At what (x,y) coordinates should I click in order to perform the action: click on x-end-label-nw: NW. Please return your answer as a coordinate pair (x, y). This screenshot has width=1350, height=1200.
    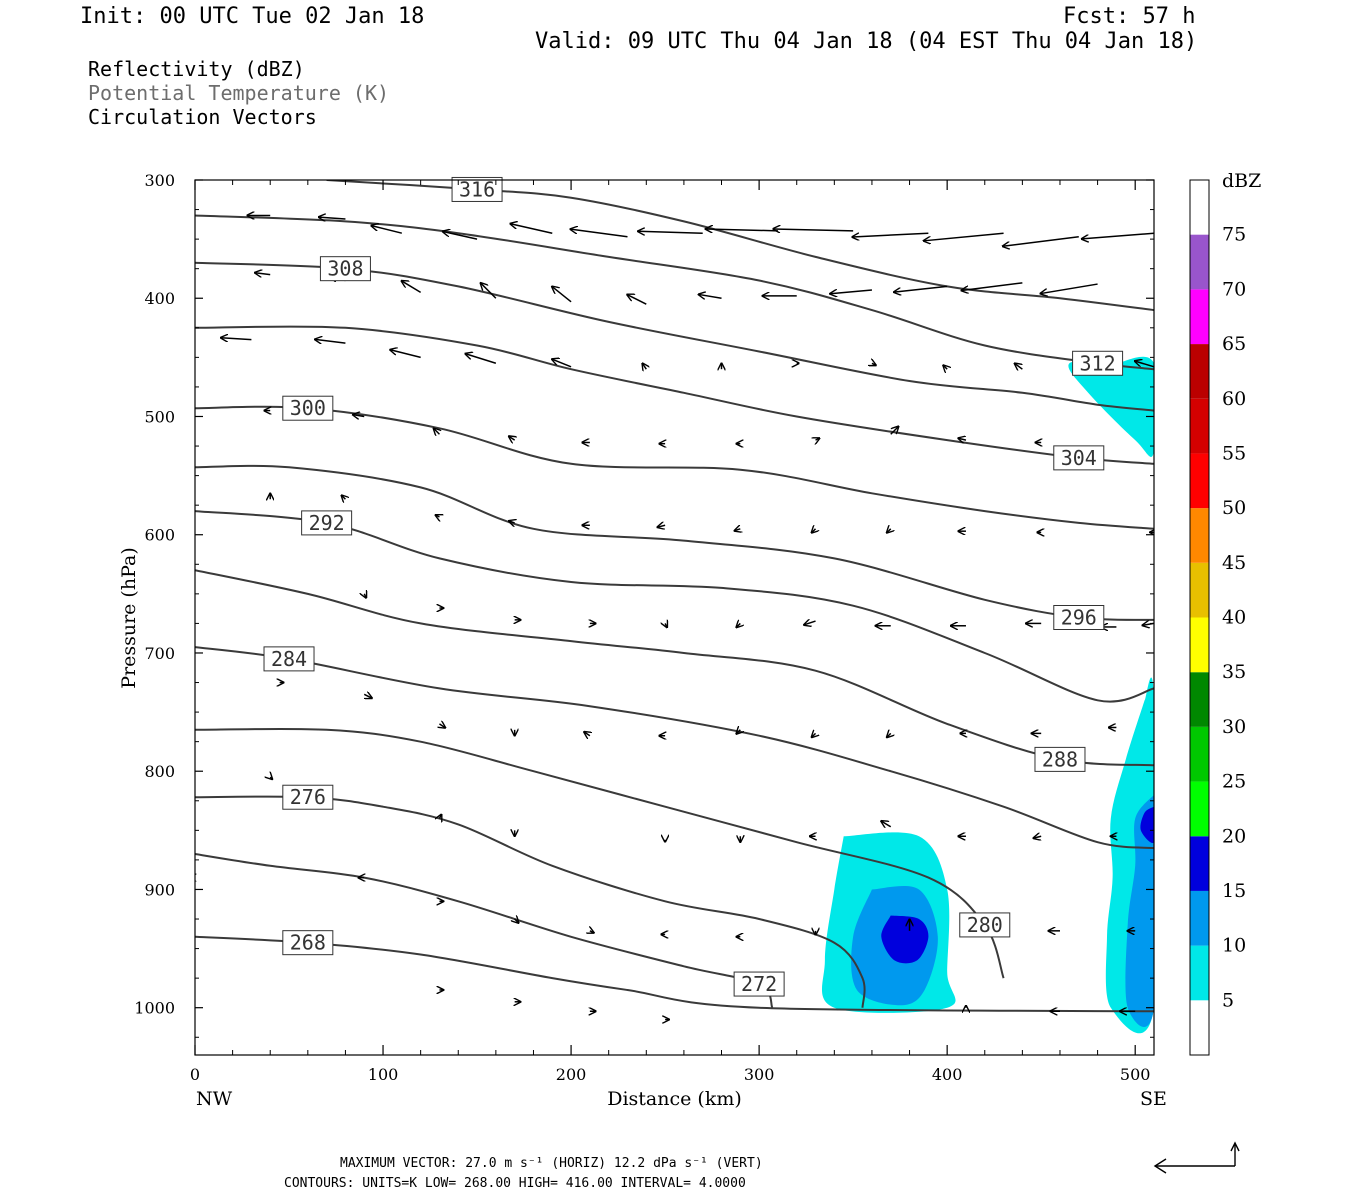
    Looking at the image, I should click on (214, 1099).